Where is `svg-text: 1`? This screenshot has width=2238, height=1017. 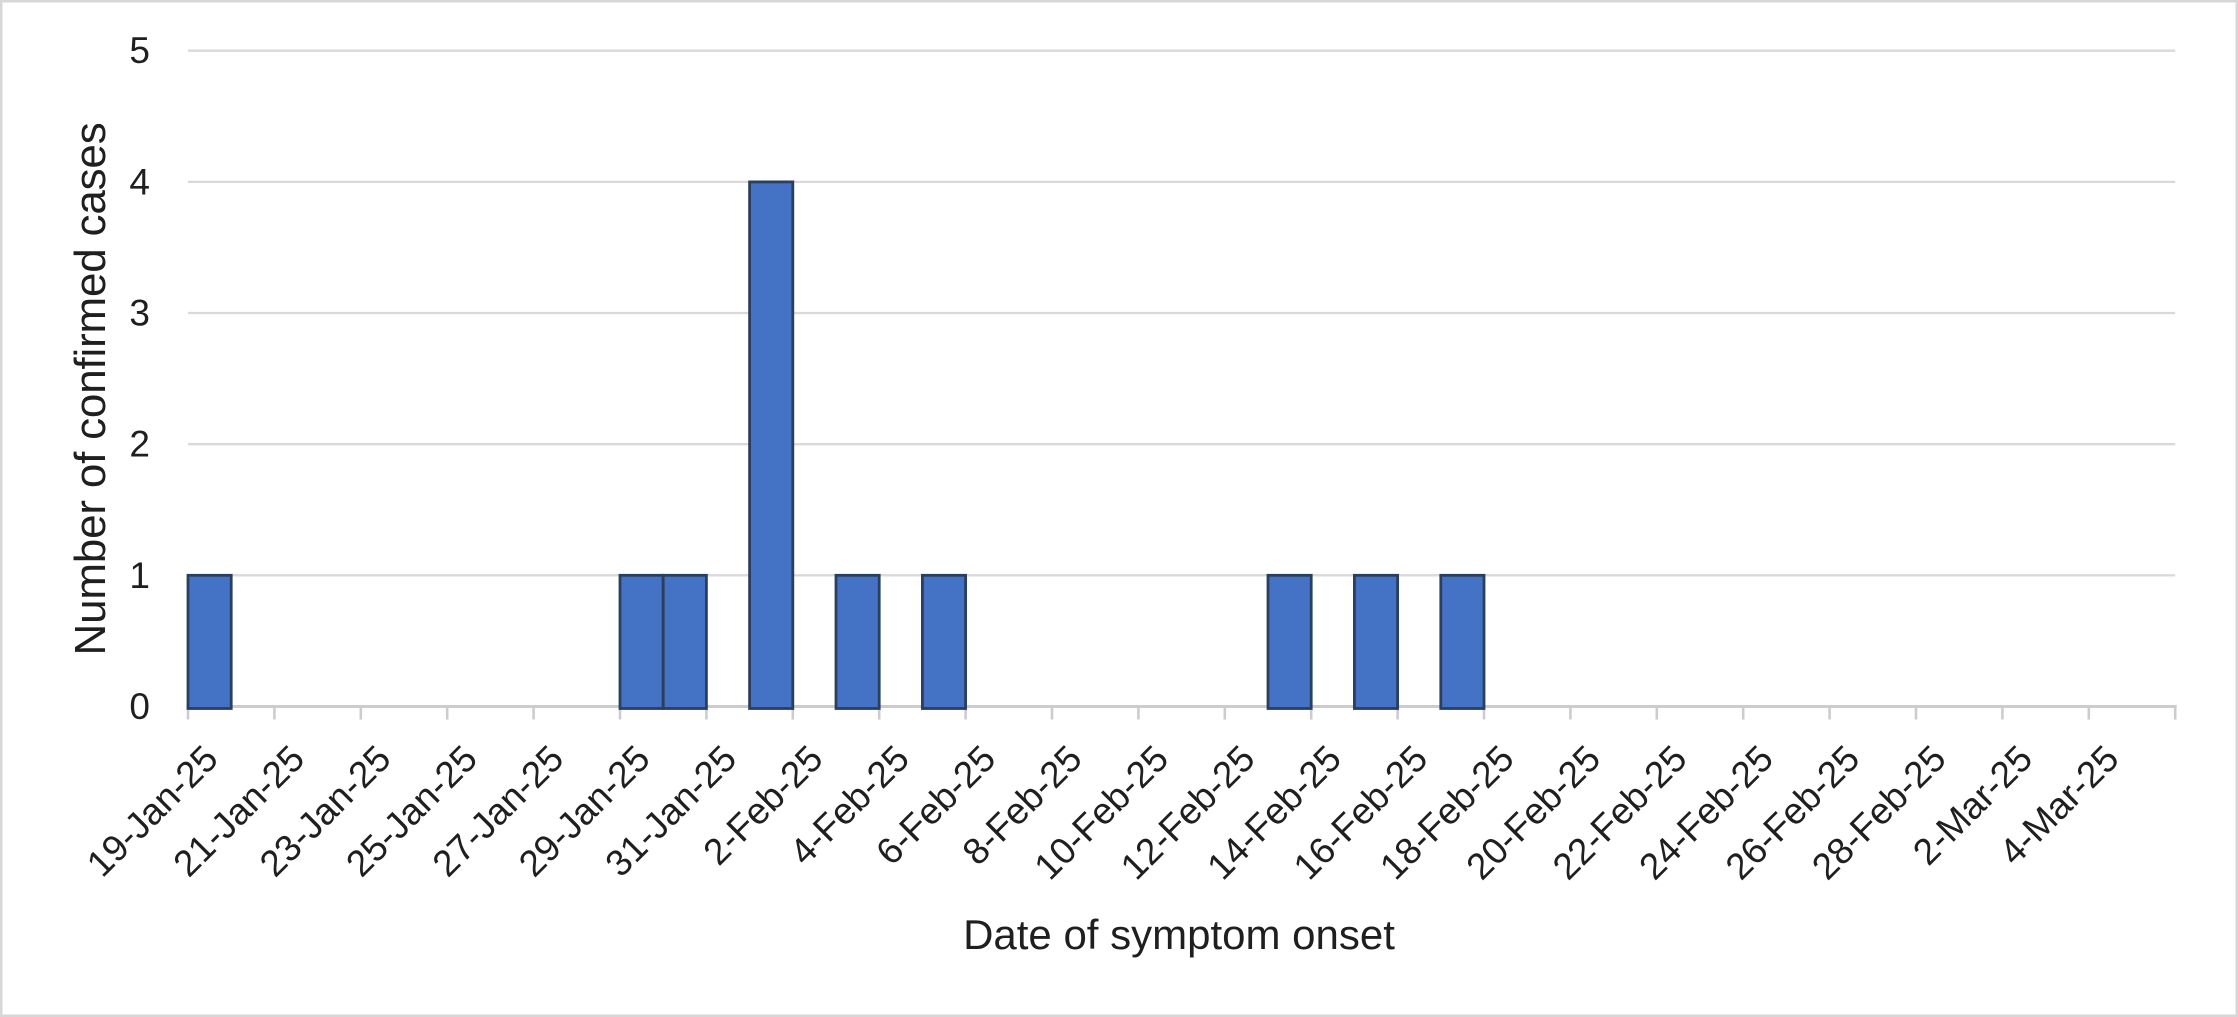 svg-text: 1 is located at coordinates (139, 575).